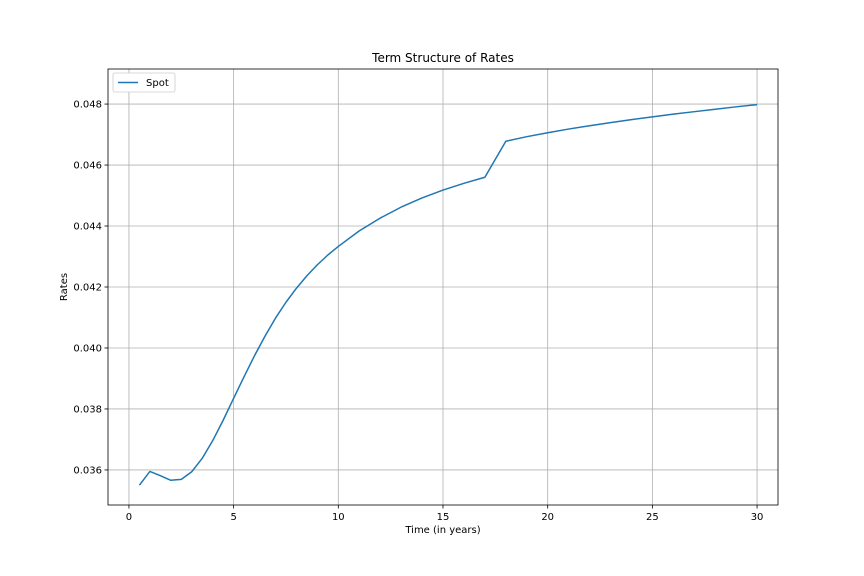  I want to click on legend-box, so click(144, 82).